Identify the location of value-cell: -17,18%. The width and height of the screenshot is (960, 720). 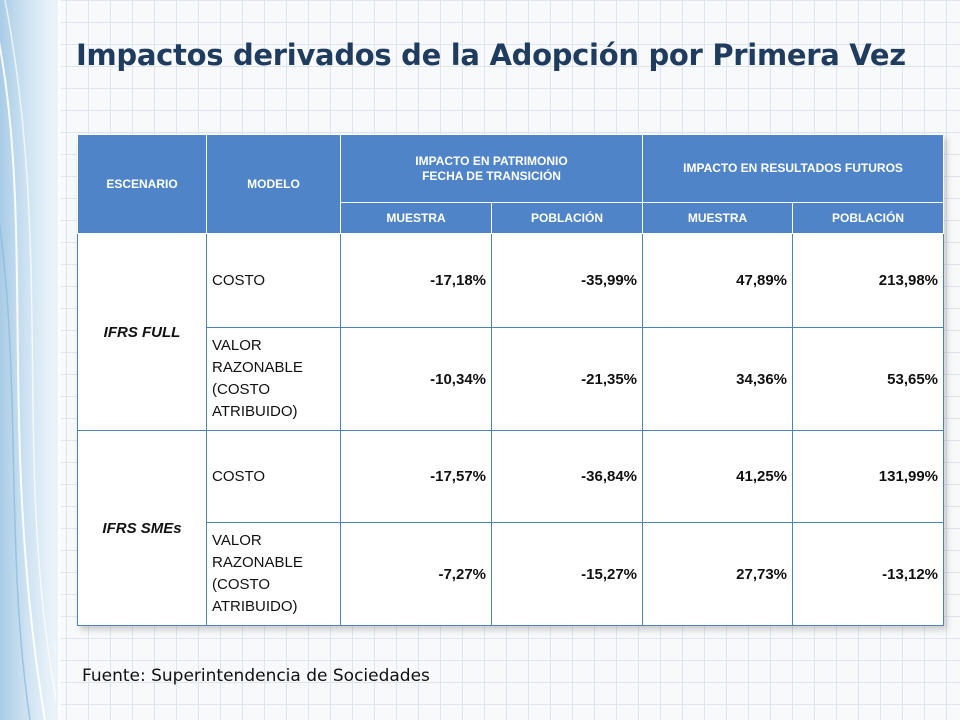
(416, 280).